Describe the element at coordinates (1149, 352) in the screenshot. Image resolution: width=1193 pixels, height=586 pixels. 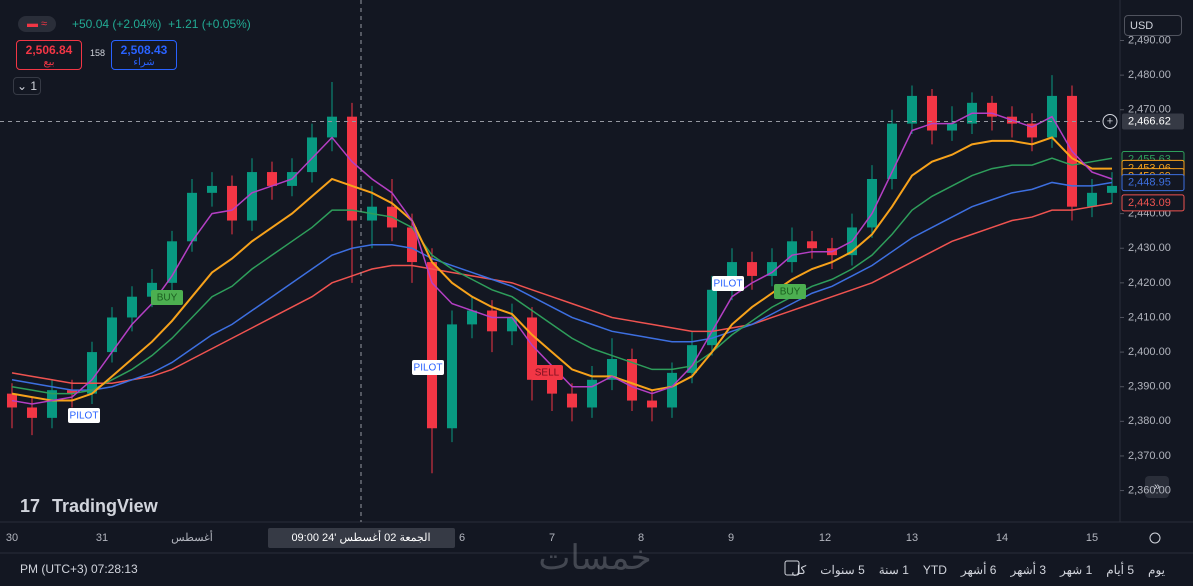
I see `y-tick-label: 2,400.00` at that location.